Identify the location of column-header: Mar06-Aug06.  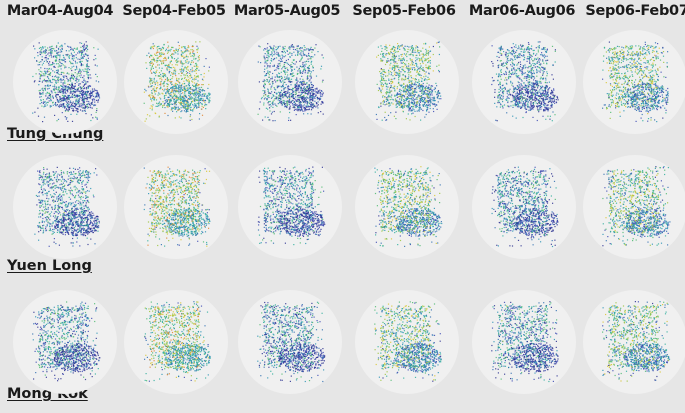
(522, 11).